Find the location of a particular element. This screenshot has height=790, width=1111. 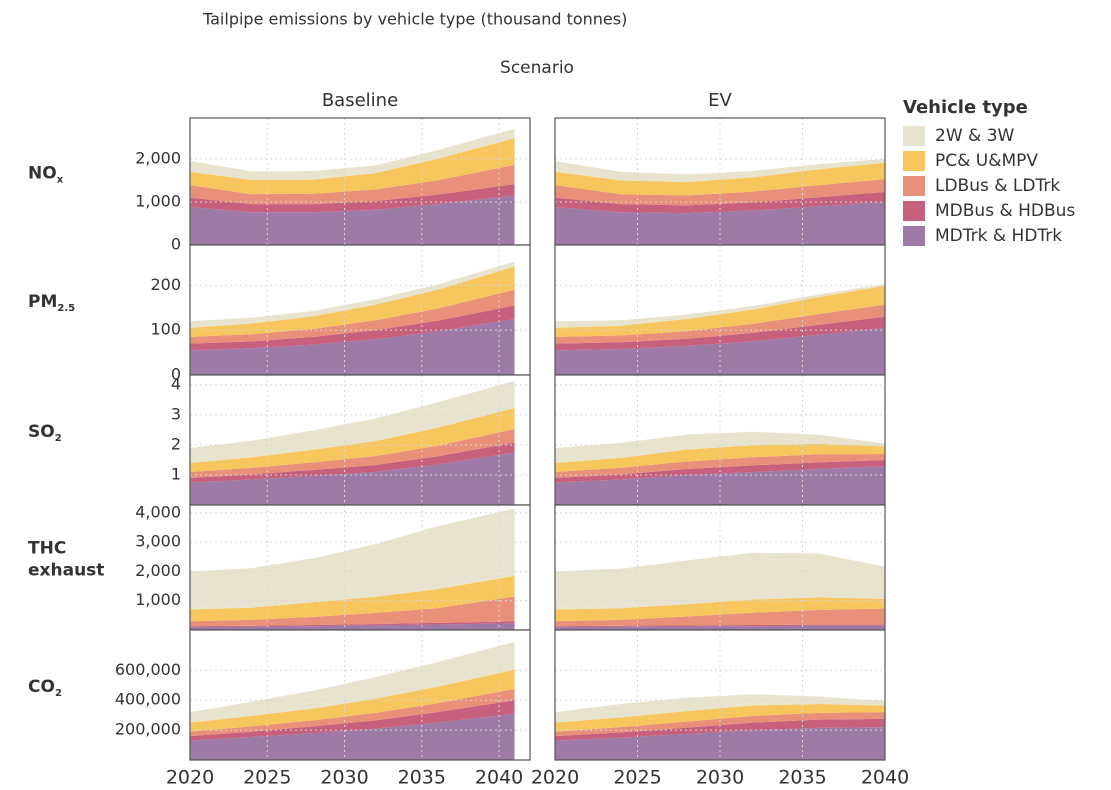

row-label: THC is located at coordinates (47, 549).